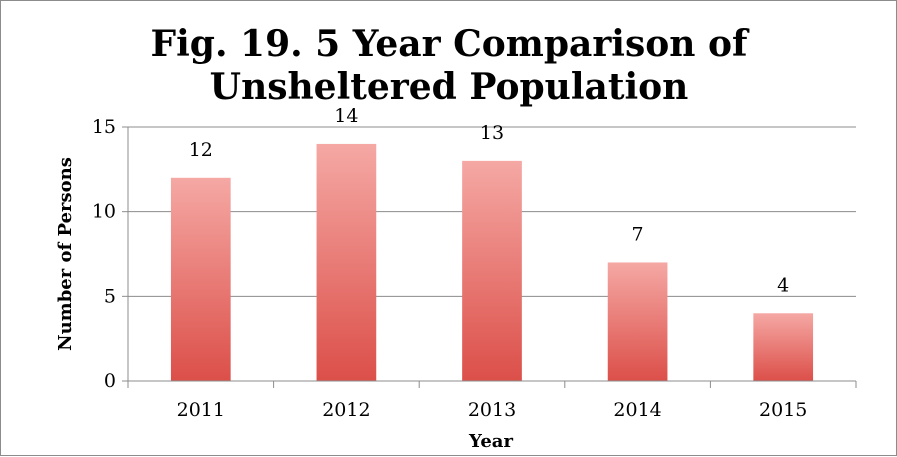 The width and height of the screenshot is (897, 457). What do you see at coordinates (346, 262) in the screenshot?
I see `bar-2012` at bounding box center [346, 262].